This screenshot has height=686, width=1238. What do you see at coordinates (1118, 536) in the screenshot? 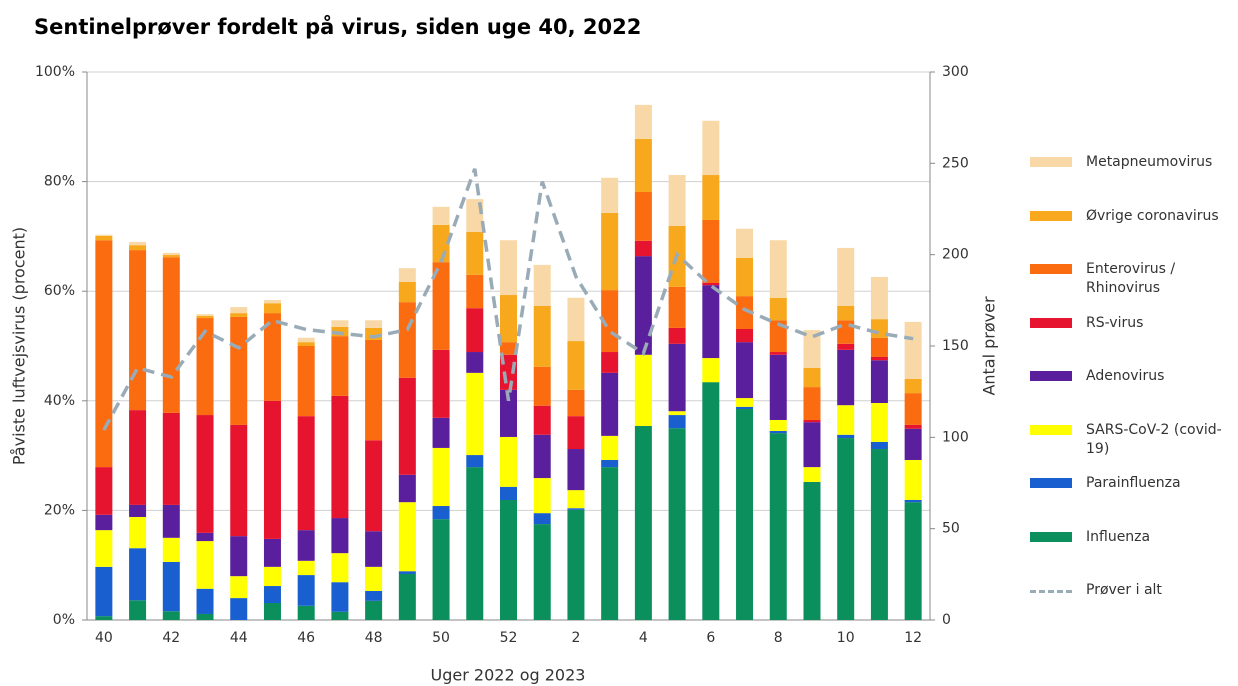
I see `legend-label: Influenza` at bounding box center [1118, 536].